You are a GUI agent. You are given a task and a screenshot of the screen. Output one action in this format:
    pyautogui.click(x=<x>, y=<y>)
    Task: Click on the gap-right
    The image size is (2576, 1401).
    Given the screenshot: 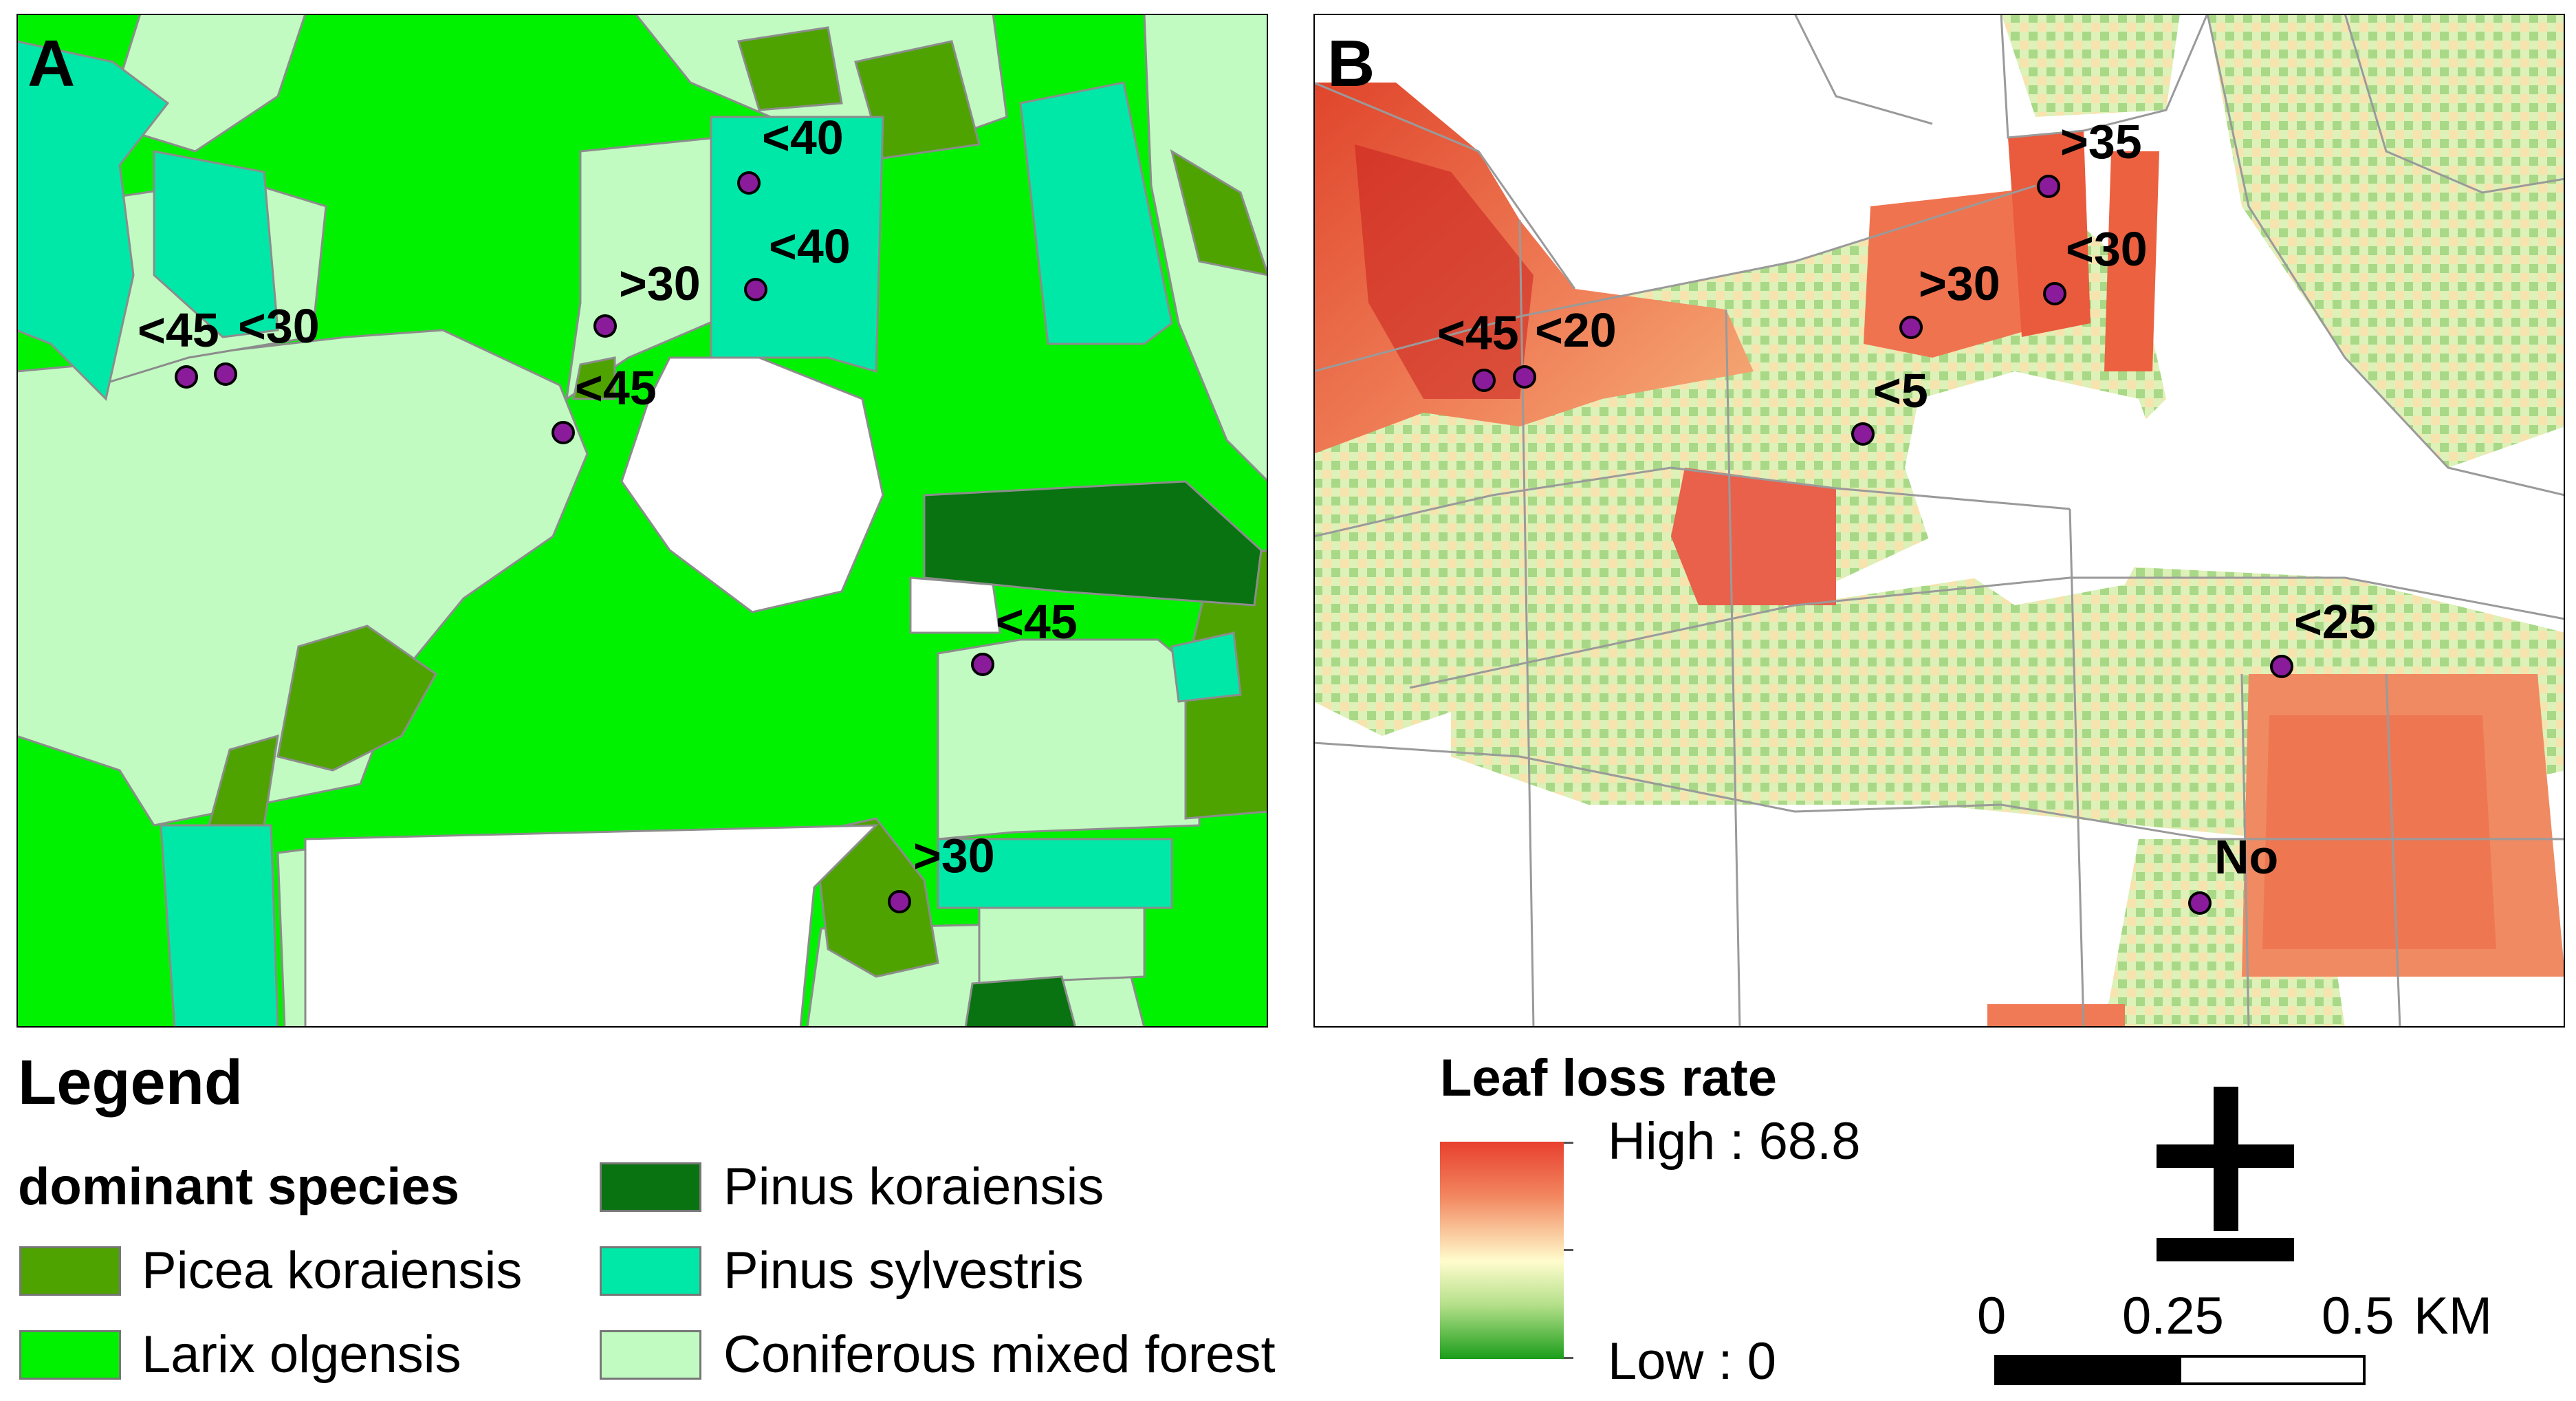 What is the action you would take?
    pyautogui.click(x=955, y=605)
    